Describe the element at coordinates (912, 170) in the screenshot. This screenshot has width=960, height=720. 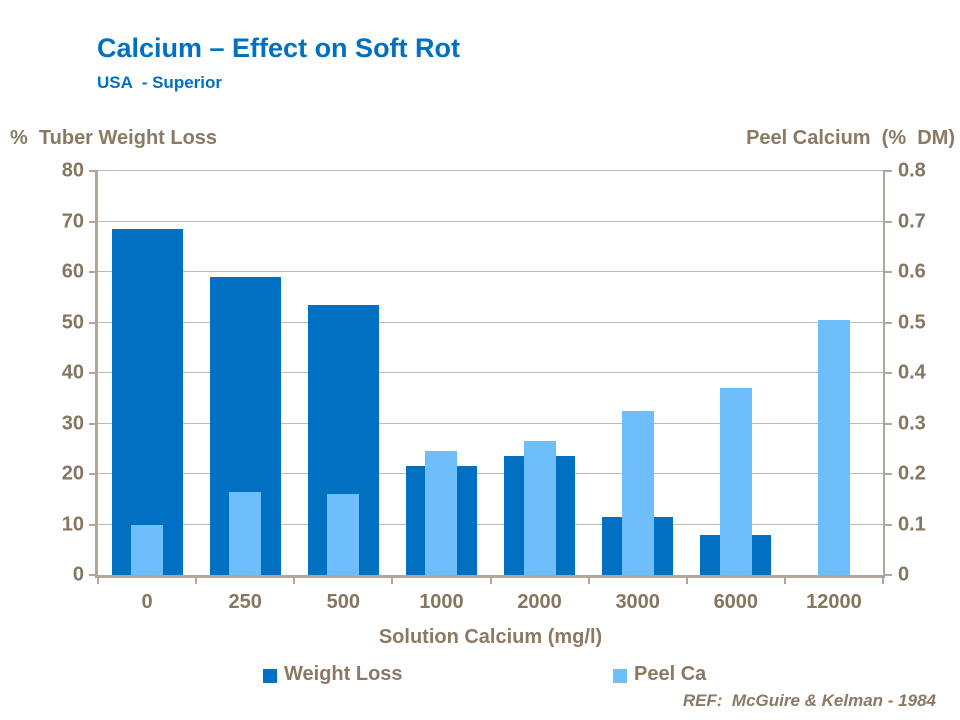
I see `y-axis-label-right: 0.8` at that location.